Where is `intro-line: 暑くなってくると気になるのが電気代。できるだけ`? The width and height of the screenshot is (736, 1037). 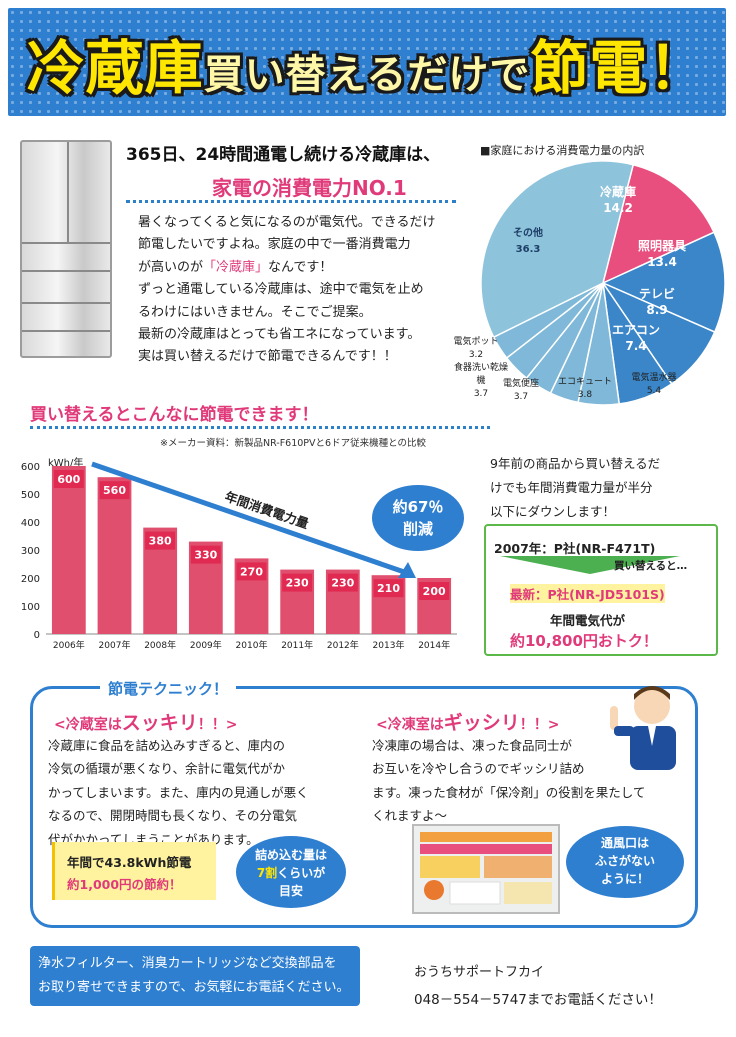
intro-line: 暑くなってくると気になるのが電気代。できるだけ is located at coordinates (287, 222).